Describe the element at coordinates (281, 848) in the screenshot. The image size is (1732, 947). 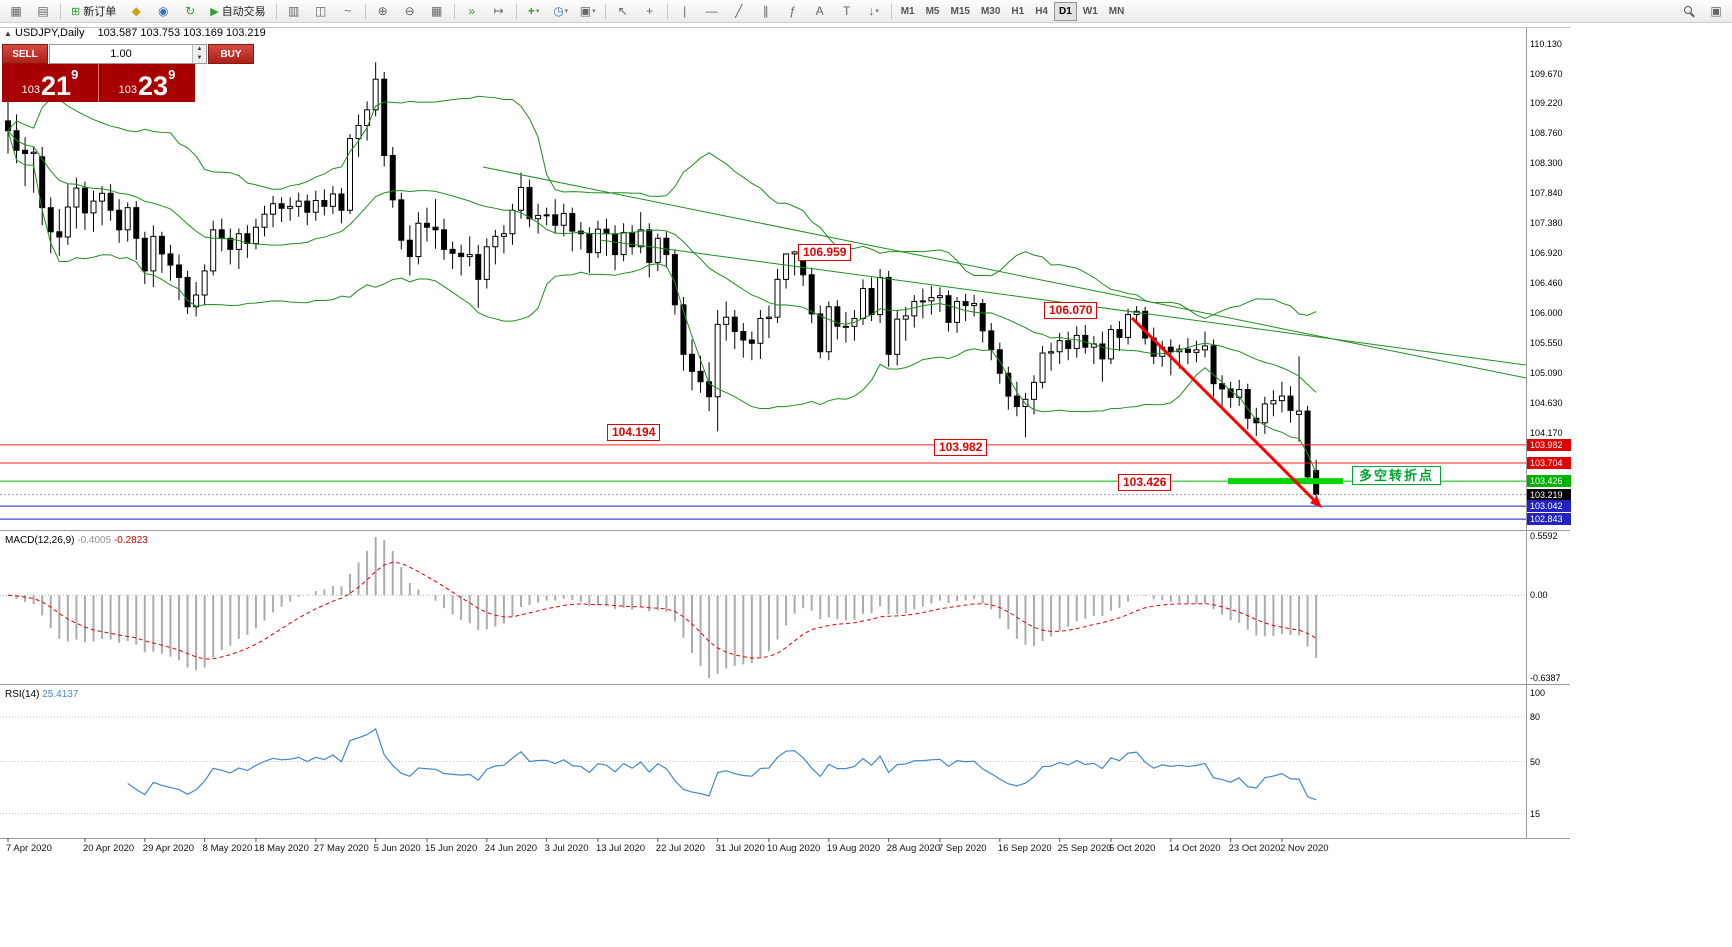
I see `date-axis-label: 18 May 2020` at that location.